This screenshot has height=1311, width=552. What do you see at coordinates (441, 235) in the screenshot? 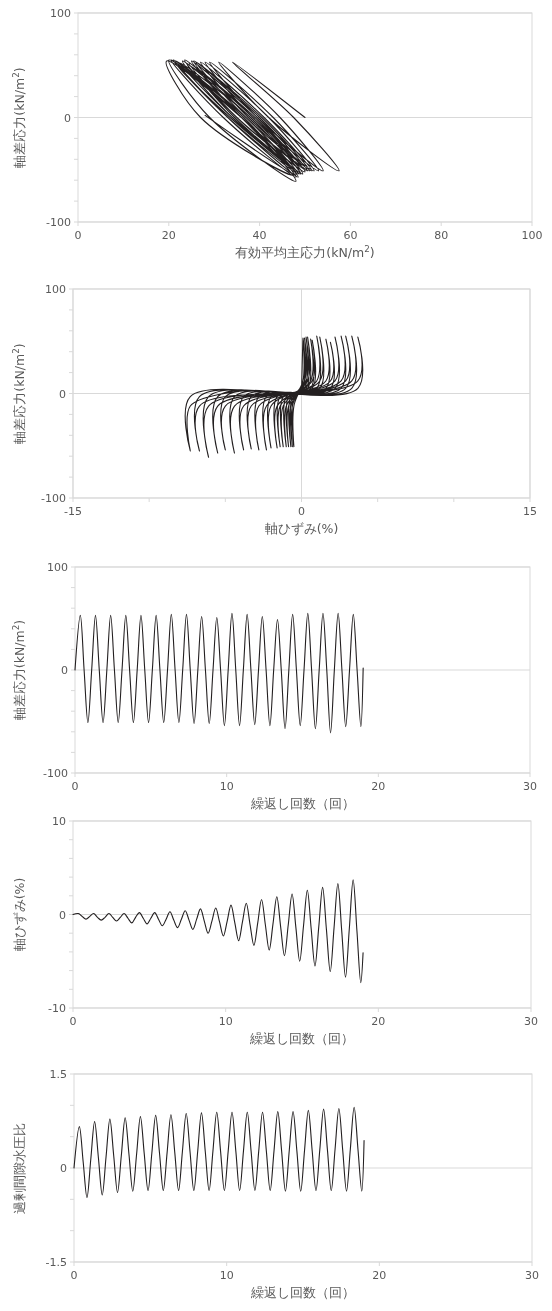
I see `x-tick-label: 80` at bounding box center [441, 235].